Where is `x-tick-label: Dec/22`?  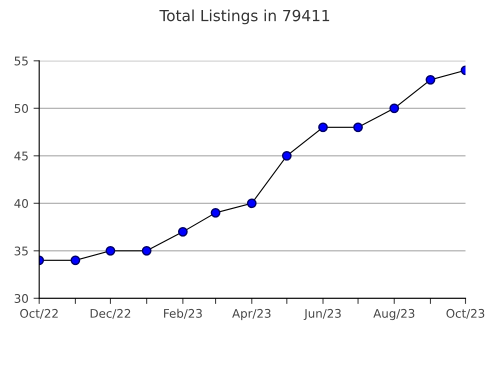
x-tick-label: Dec/22 is located at coordinates (110, 313).